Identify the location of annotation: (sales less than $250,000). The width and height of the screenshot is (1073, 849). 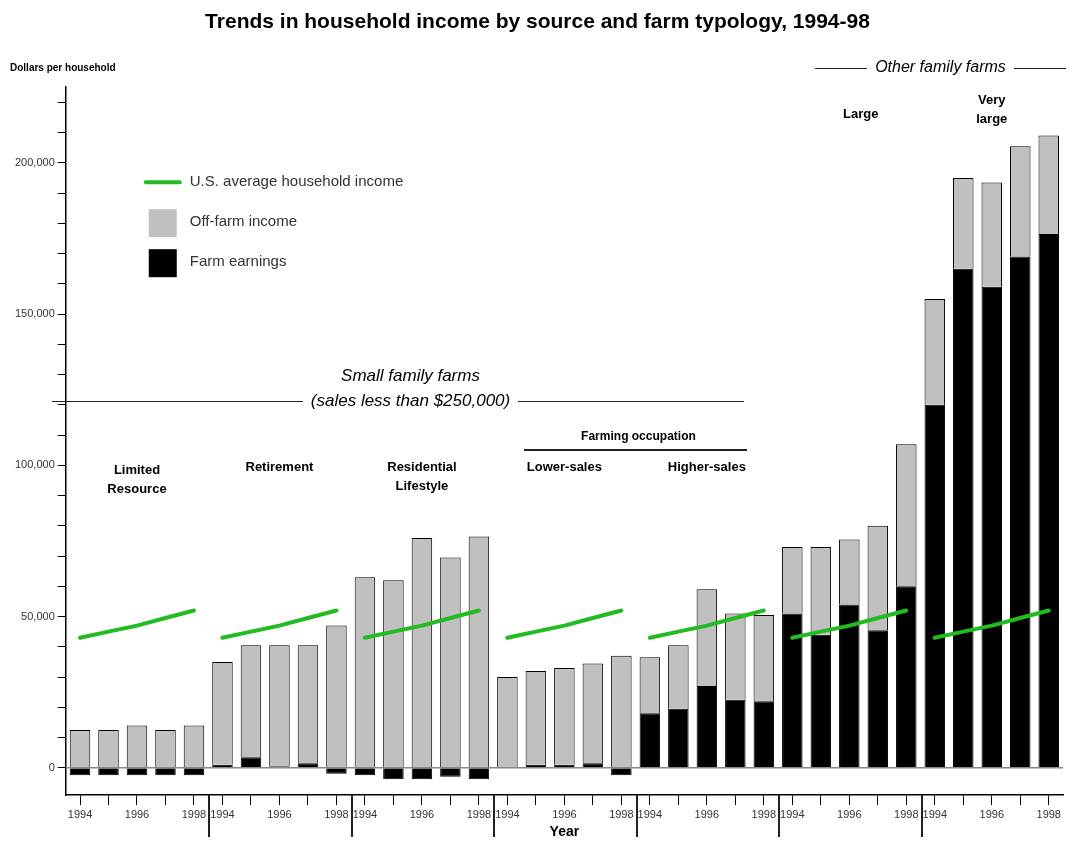
(410, 400).